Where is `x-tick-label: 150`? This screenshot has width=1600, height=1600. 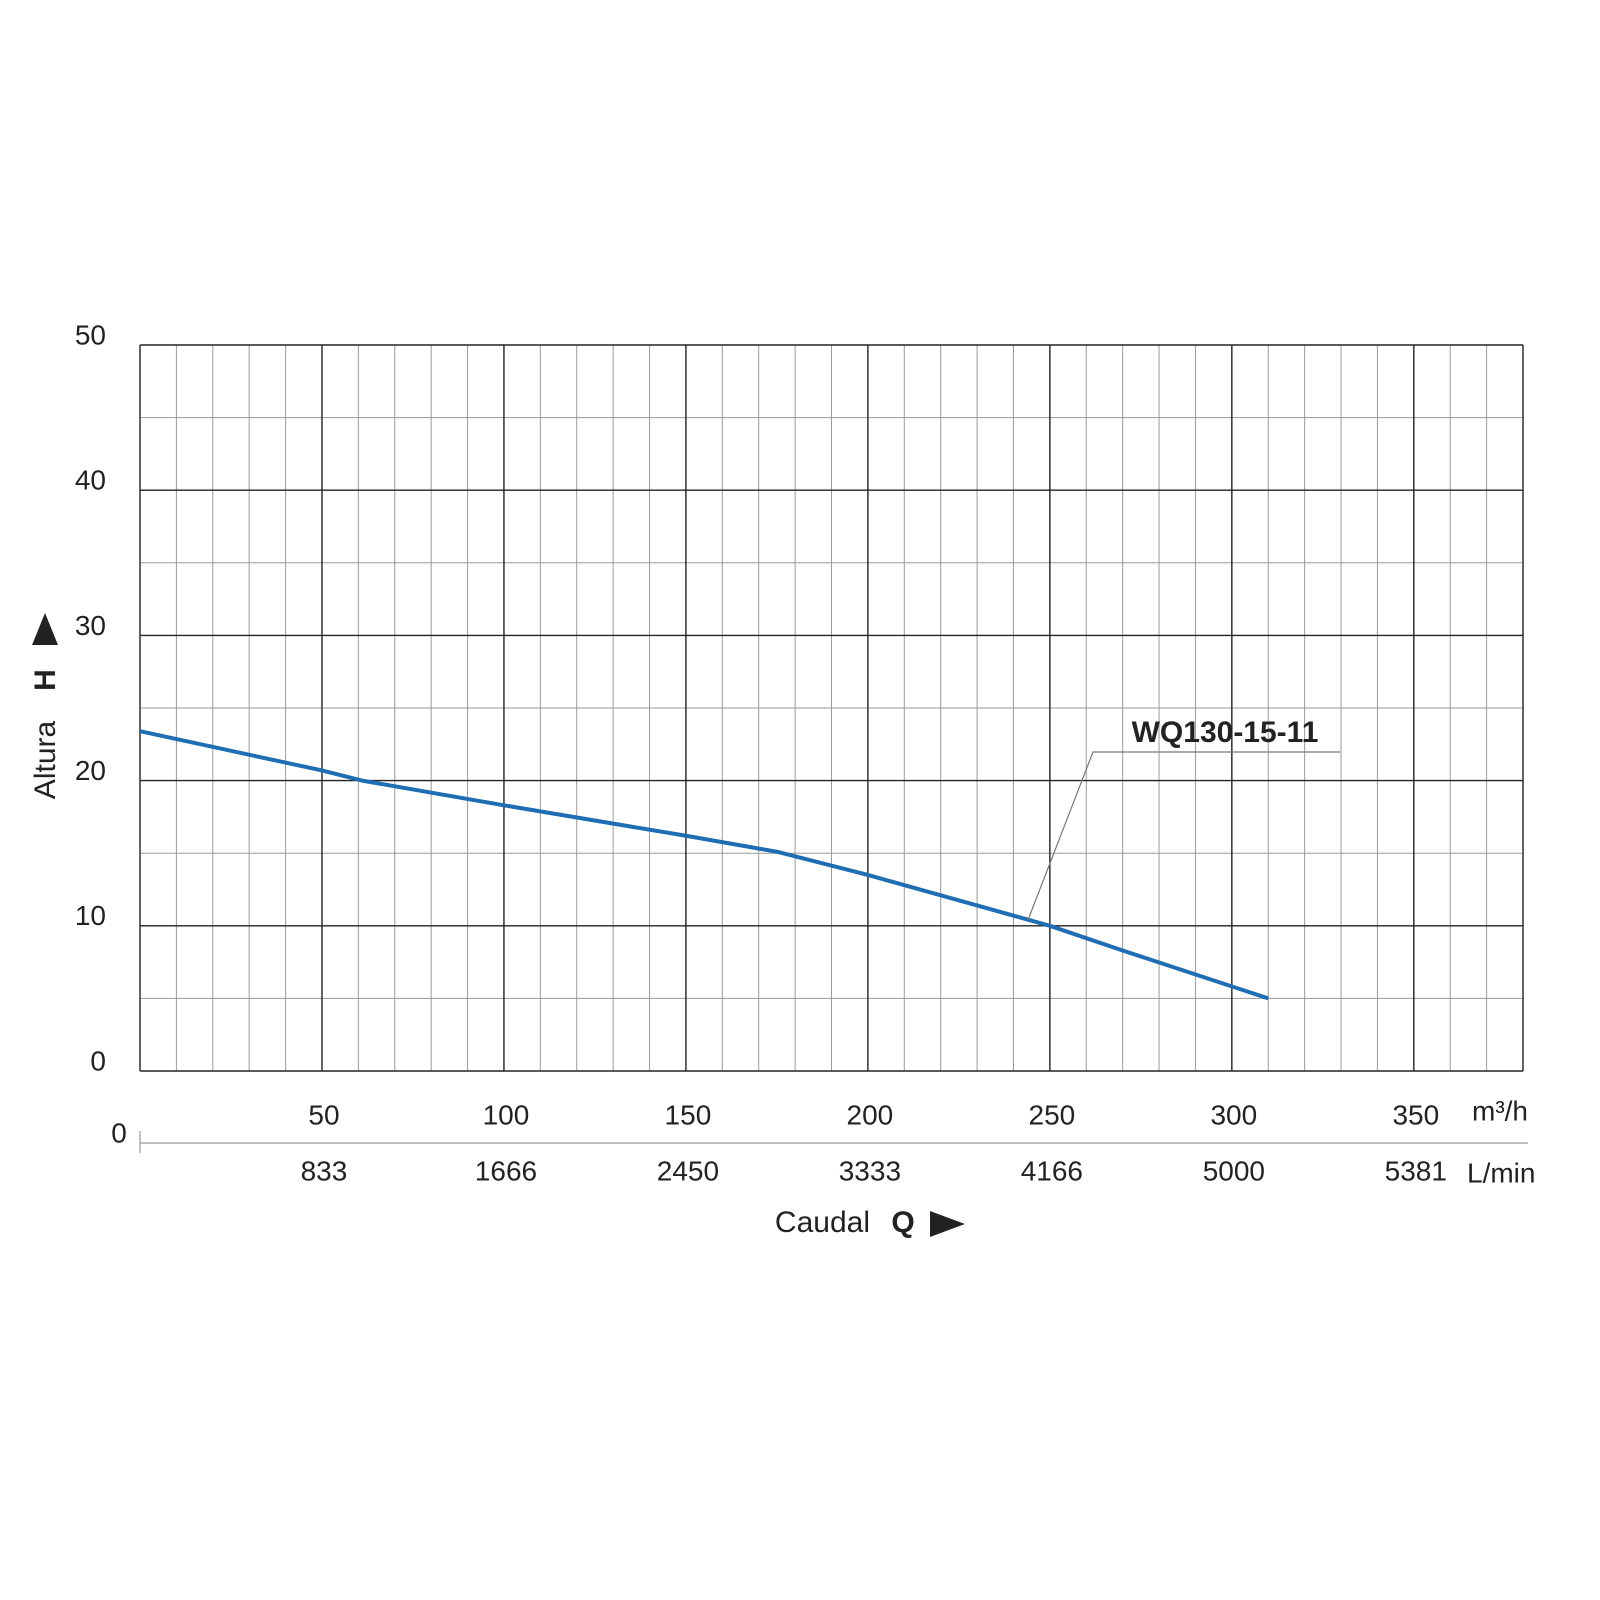
x-tick-label: 150 is located at coordinates (688, 1114).